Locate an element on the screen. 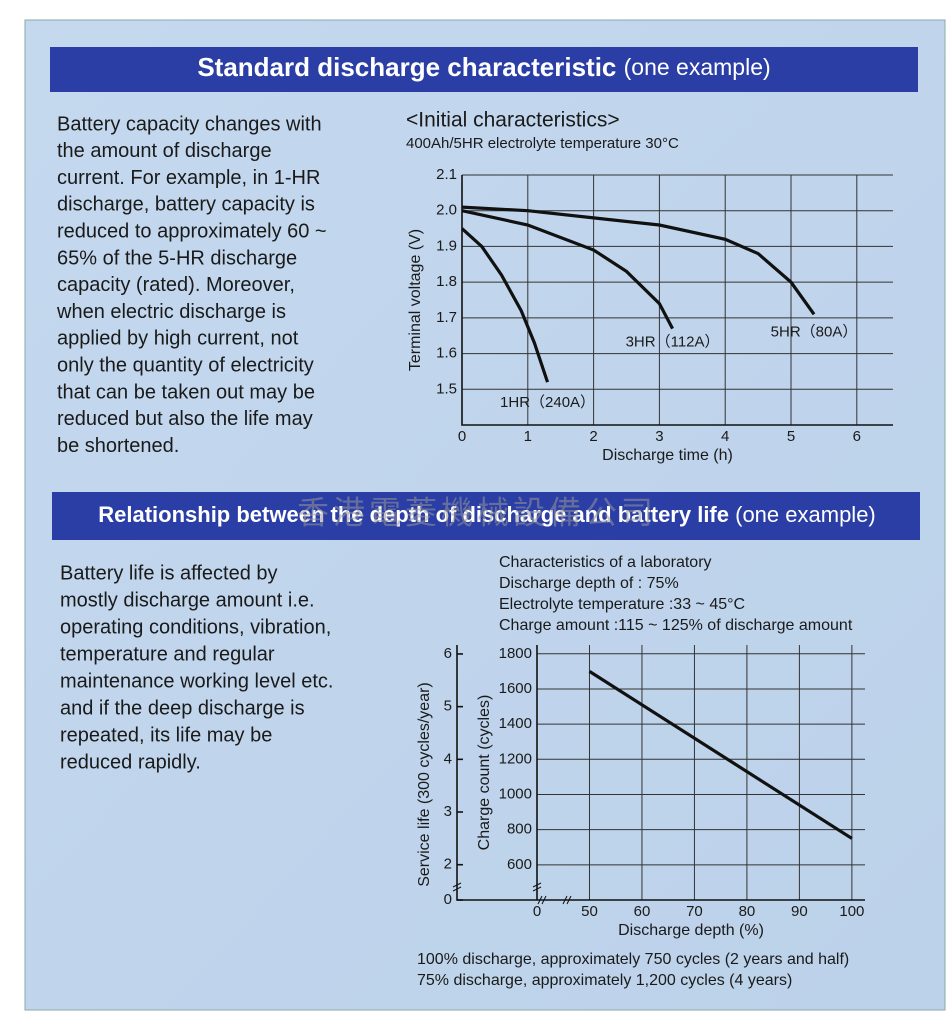 The image size is (952, 1023). paragraph-line: maintenance working level etc. is located at coordinates (196, 681).